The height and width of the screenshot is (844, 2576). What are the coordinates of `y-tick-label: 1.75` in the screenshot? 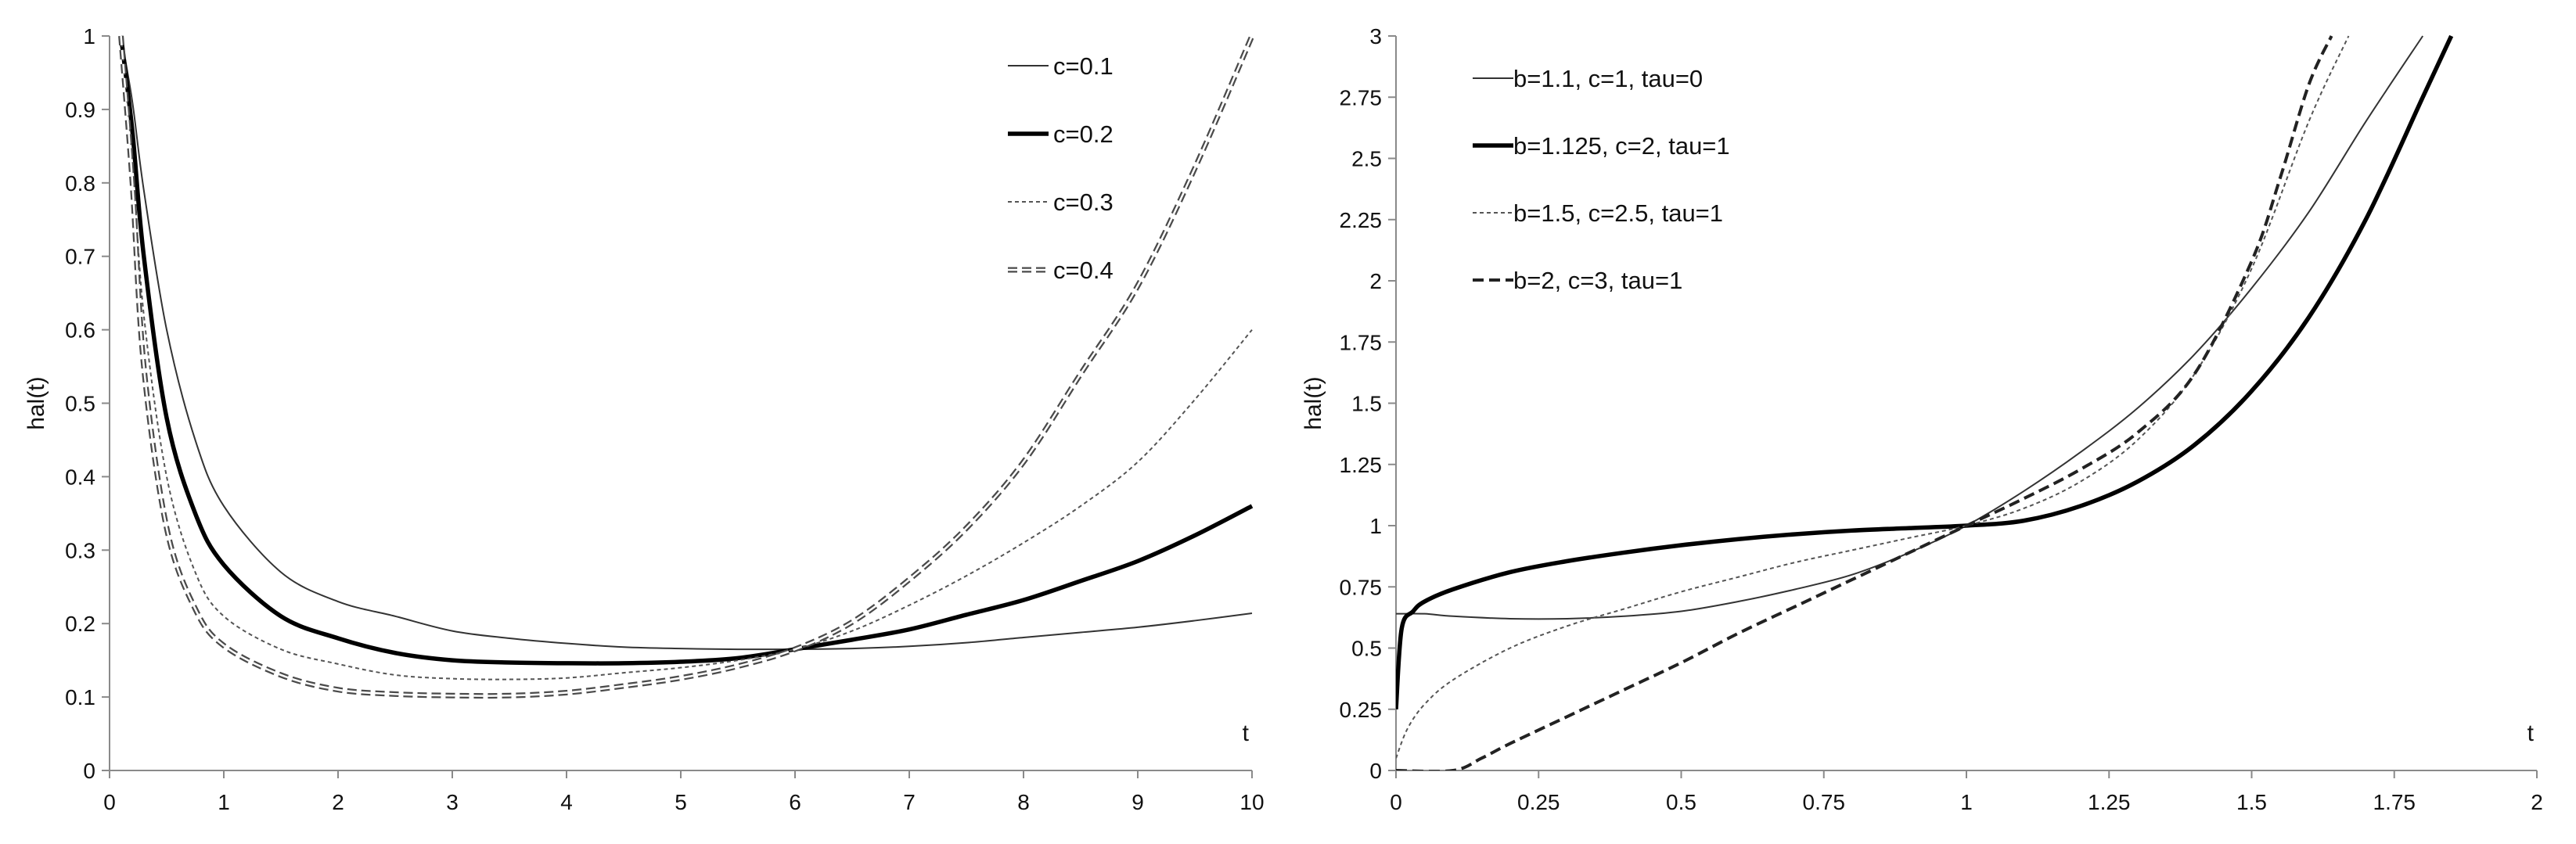 It's located at (1362, 342).